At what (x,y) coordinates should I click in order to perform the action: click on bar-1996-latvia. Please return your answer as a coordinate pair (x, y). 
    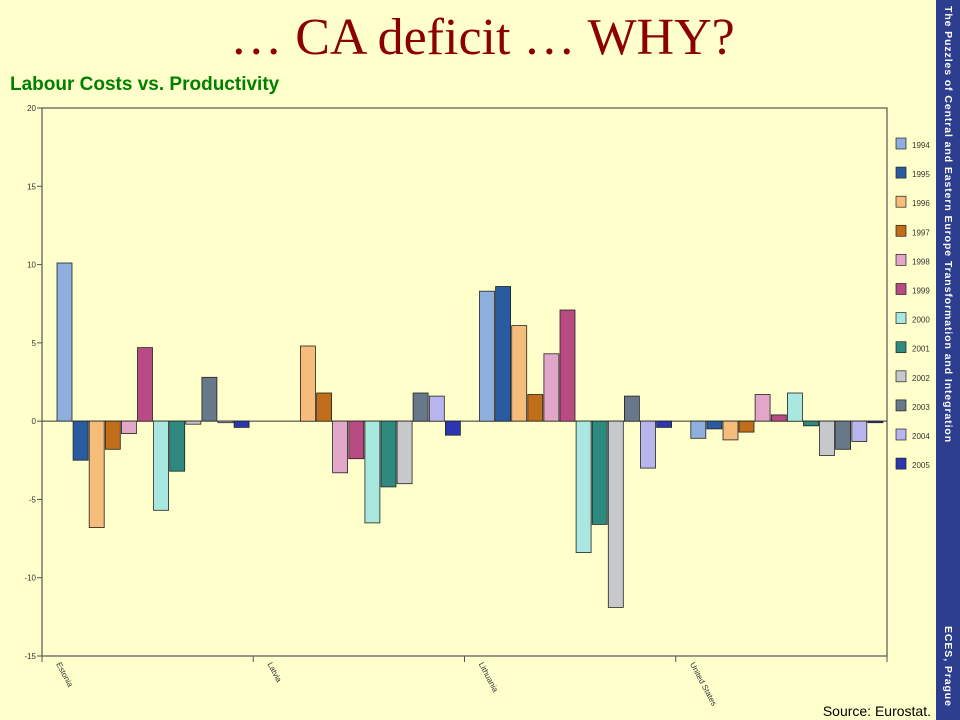
    Looking at the image, I should click on (307, 383).